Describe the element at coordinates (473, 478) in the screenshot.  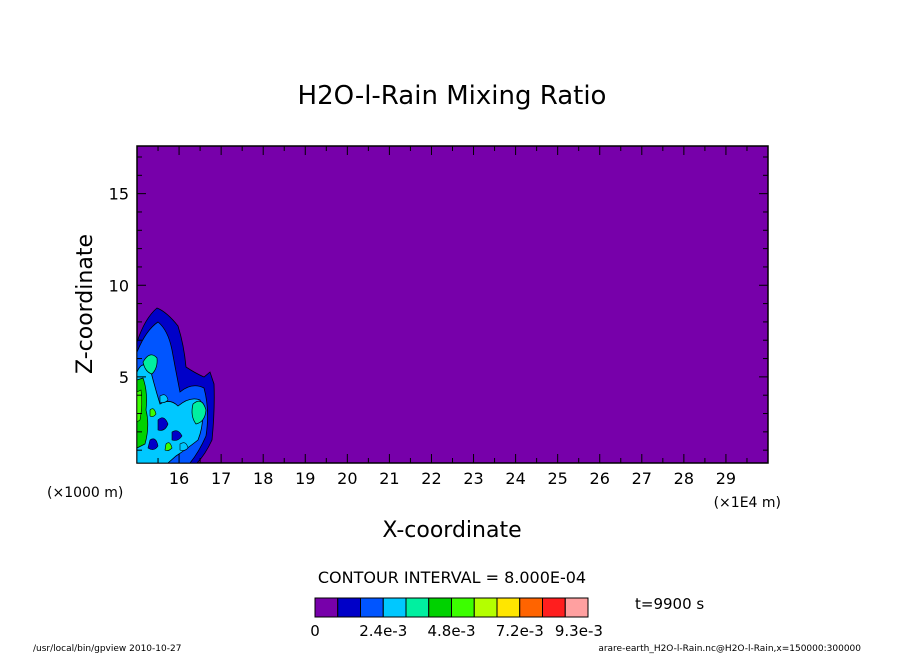
I see `x-tick-label-23: 23` at that location.